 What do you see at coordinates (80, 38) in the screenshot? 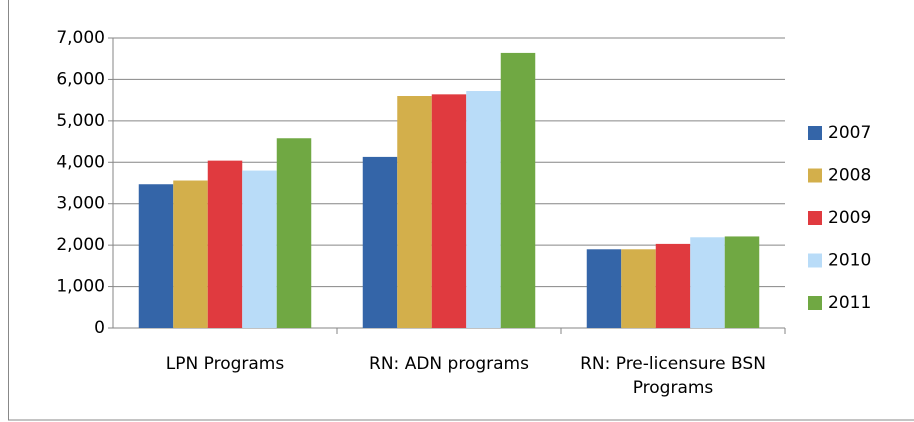
I see `y-tick-label: 7,000` at bounding box center [80, 38].